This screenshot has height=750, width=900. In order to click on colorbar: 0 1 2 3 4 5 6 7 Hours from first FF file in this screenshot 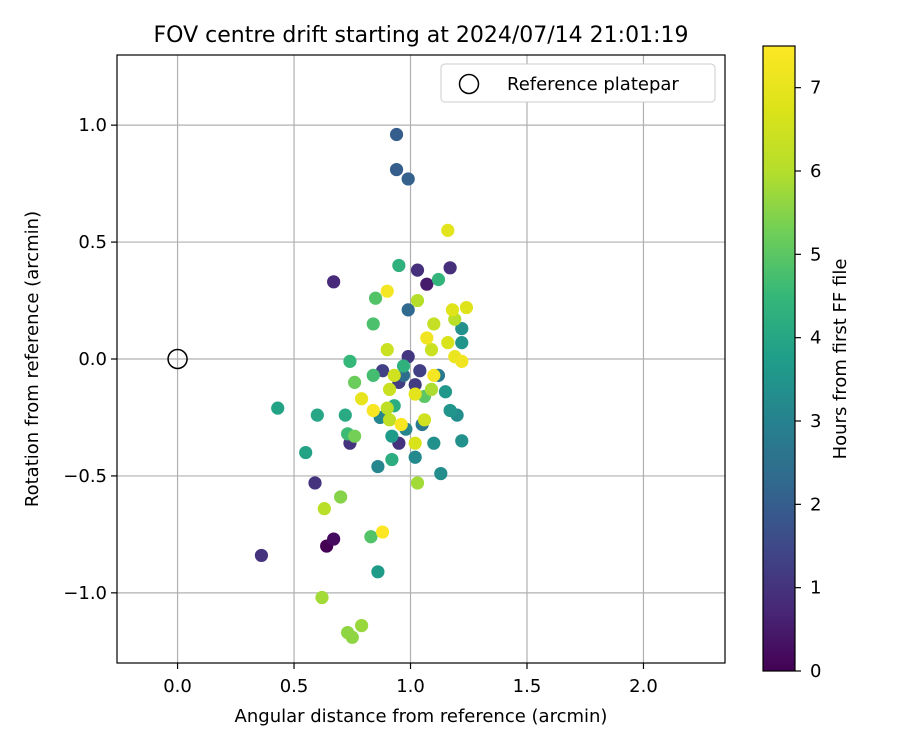, I will do `click(806, 363)`.